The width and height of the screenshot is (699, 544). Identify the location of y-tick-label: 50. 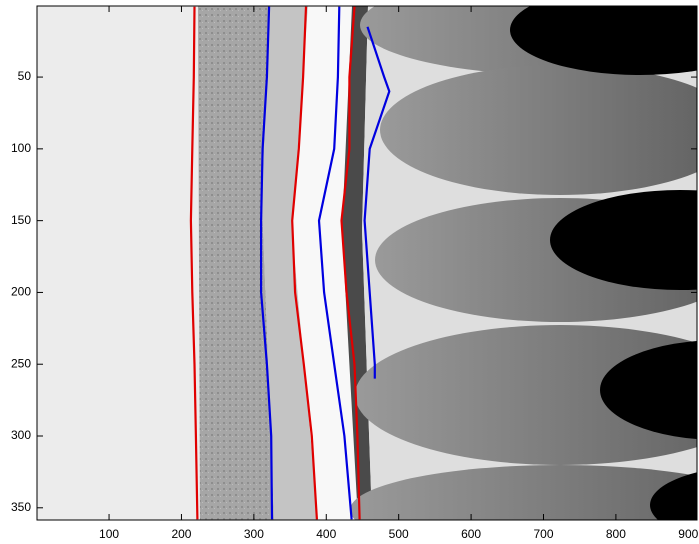
(25, 76).